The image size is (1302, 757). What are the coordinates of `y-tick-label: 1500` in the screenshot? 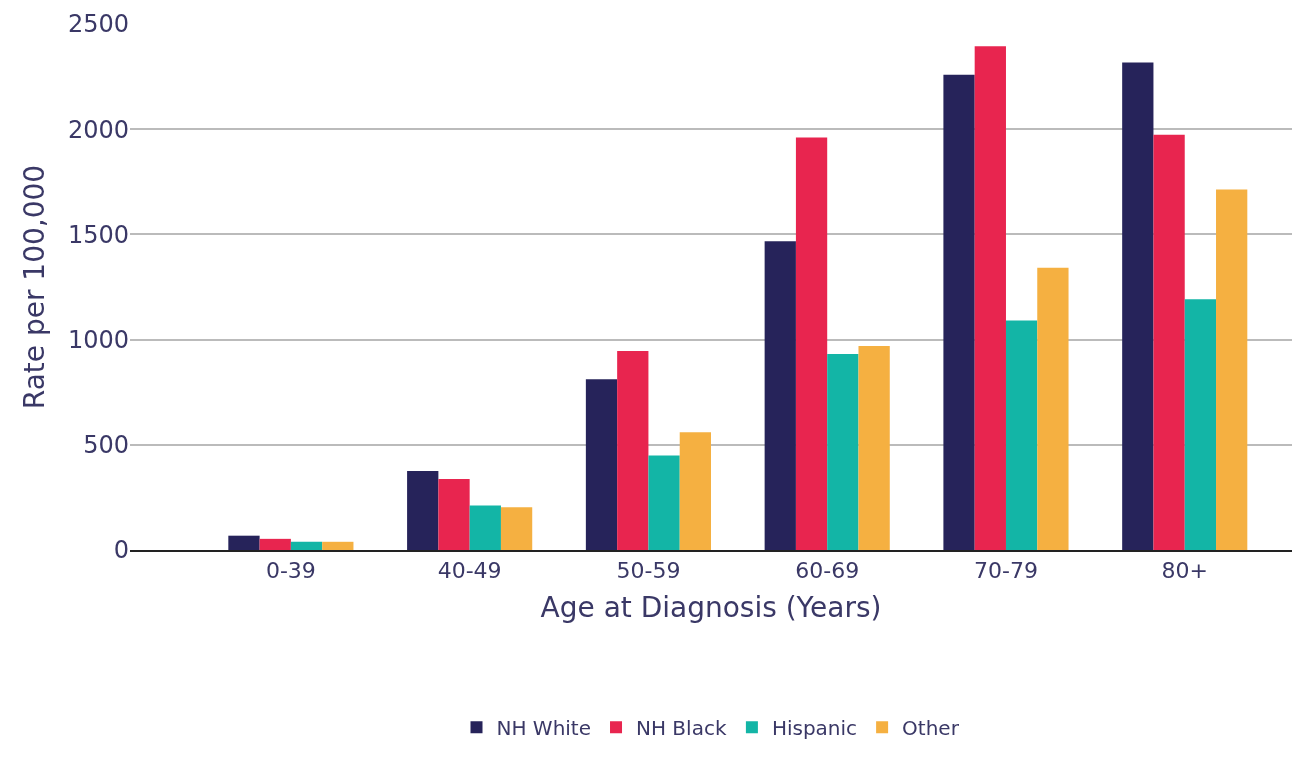 It's located at (98, 234).